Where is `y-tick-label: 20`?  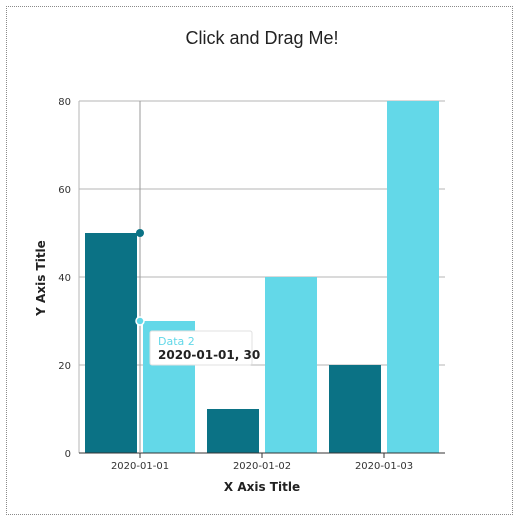 y-tick-label: 20 is located at coordinates (64, 366).